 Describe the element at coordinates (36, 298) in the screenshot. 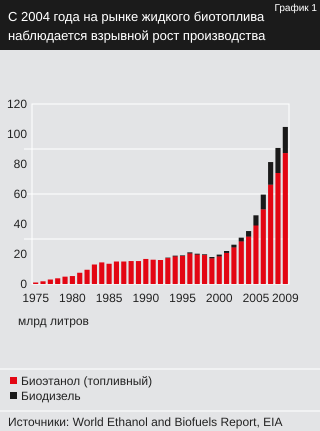

I see `x-tick-label: 1975` at that location.